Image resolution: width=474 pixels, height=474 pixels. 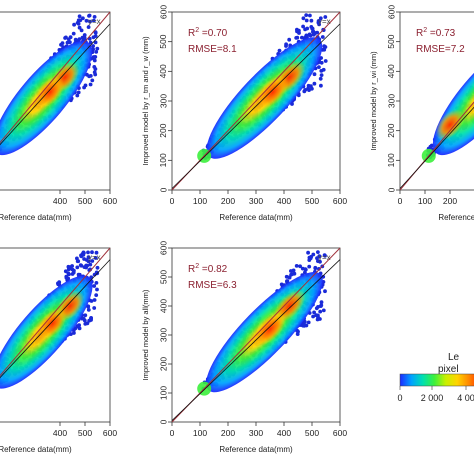 What do you see at coordinates (212, 285) in the screenshot?
I see `rmse-annotation: RMSE=6.3` at bounding box center [212, 285].